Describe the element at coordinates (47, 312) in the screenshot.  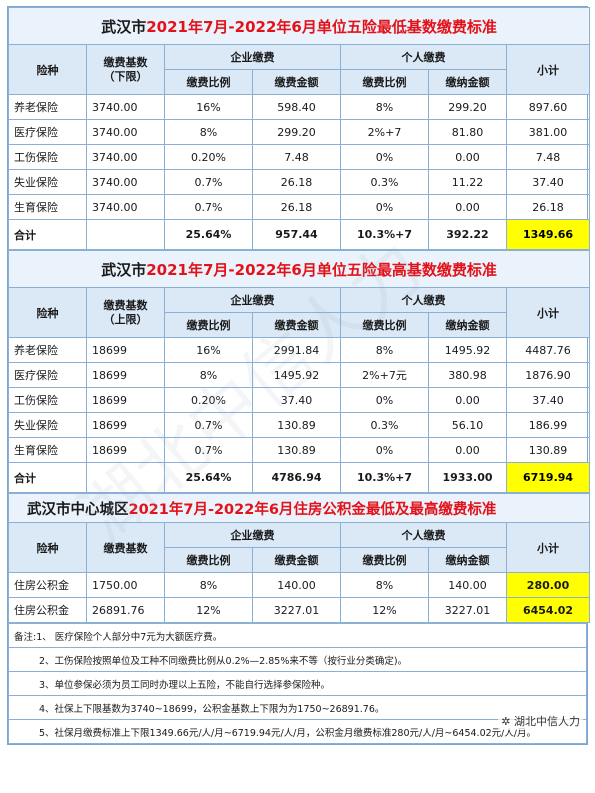
I see `col-header-type: 险种` at that location.